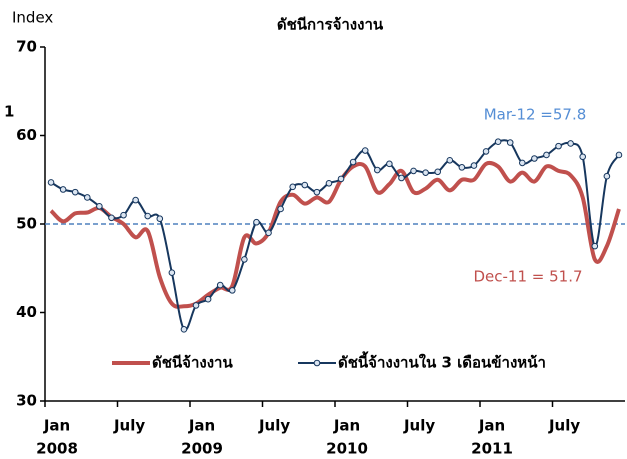  What do you see at coordinates (535, 115) in the screenshot?
I see `annotation: Mar-12 =57.8` at bounding box center [535, 115].